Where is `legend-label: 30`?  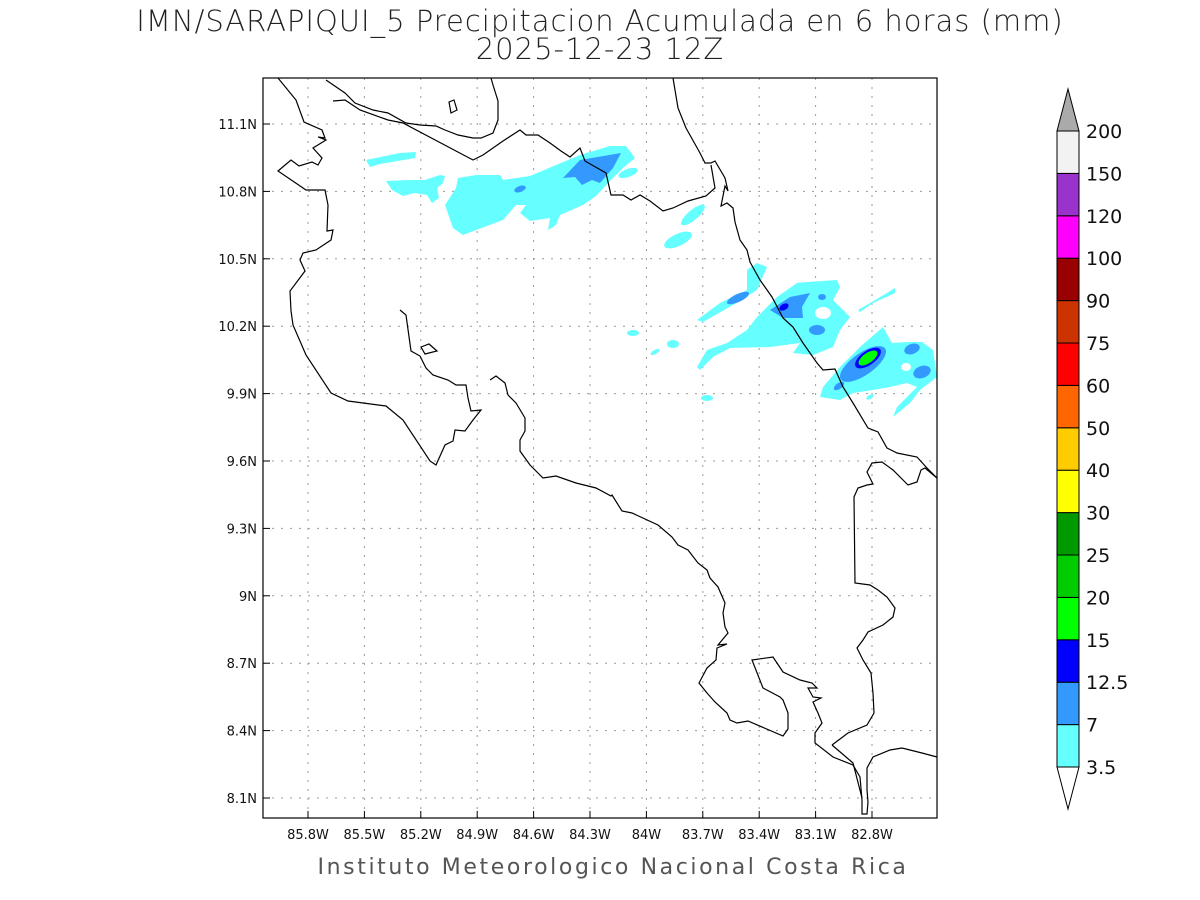
legend-label: 30 is located at coordinates (1098, 514).